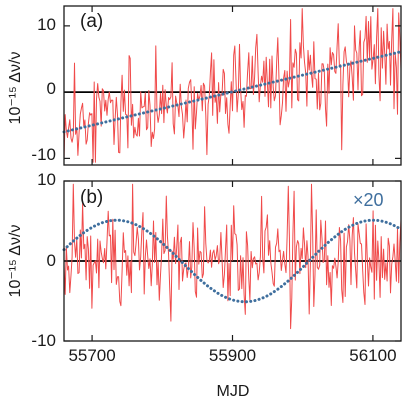 The image size is (415, 408). Describe the element at coordinates (43, 340) in the screenshot. I see `panel-b-y-tick-label: -10` at that location.